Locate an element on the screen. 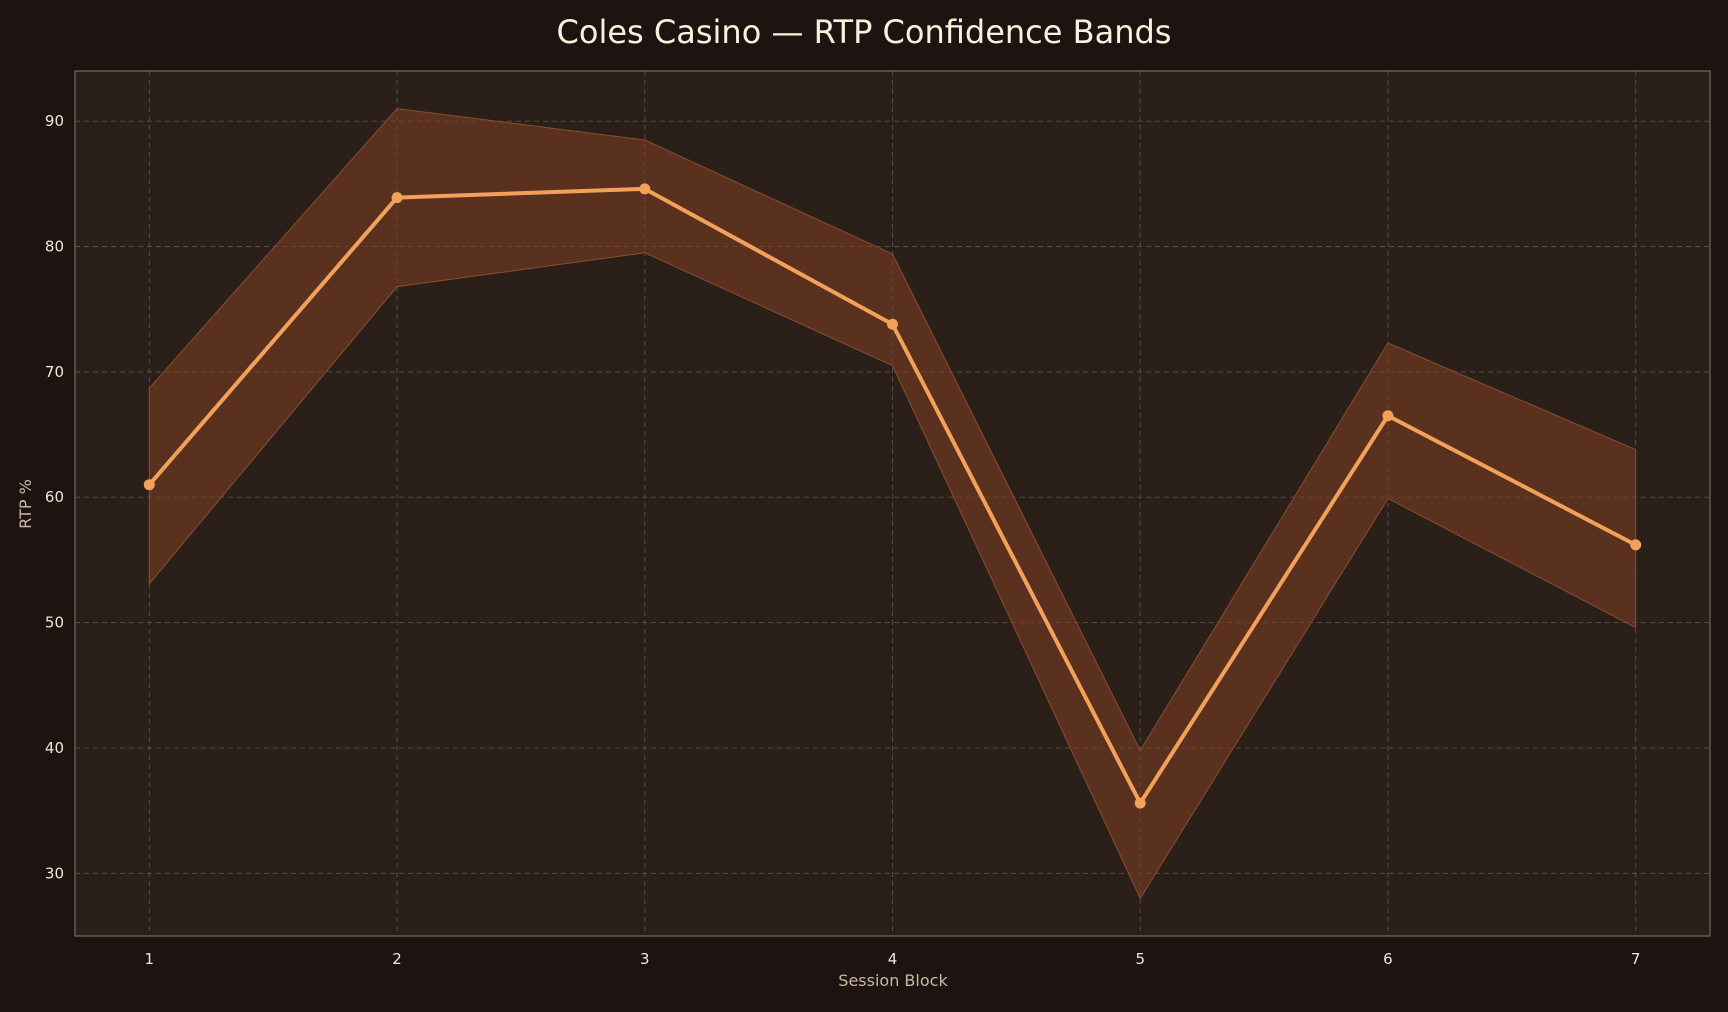 Image resolution: width=1728 pixels, height=1012 pixels. x-tick-label: 1 is located at coordinates (150, 959).